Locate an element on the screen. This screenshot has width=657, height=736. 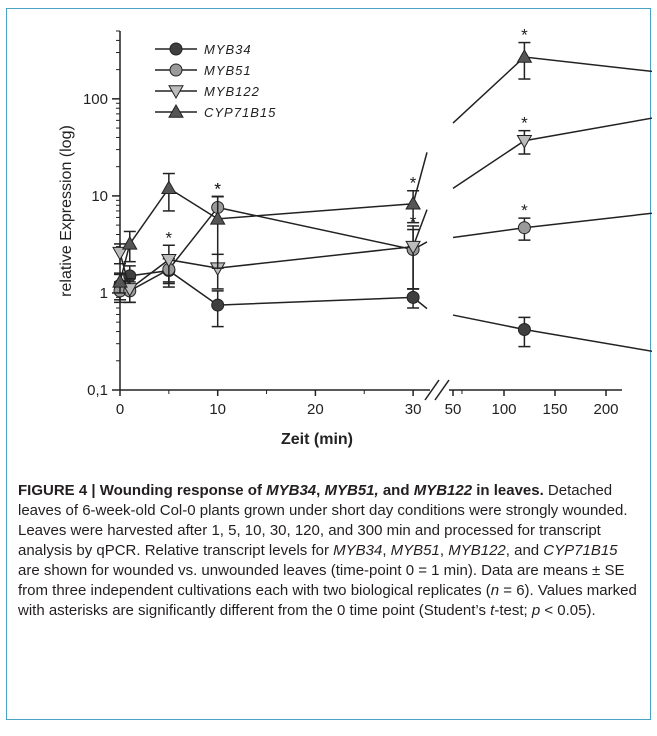
caption-text-run: and is located at coordinates (396, 490).